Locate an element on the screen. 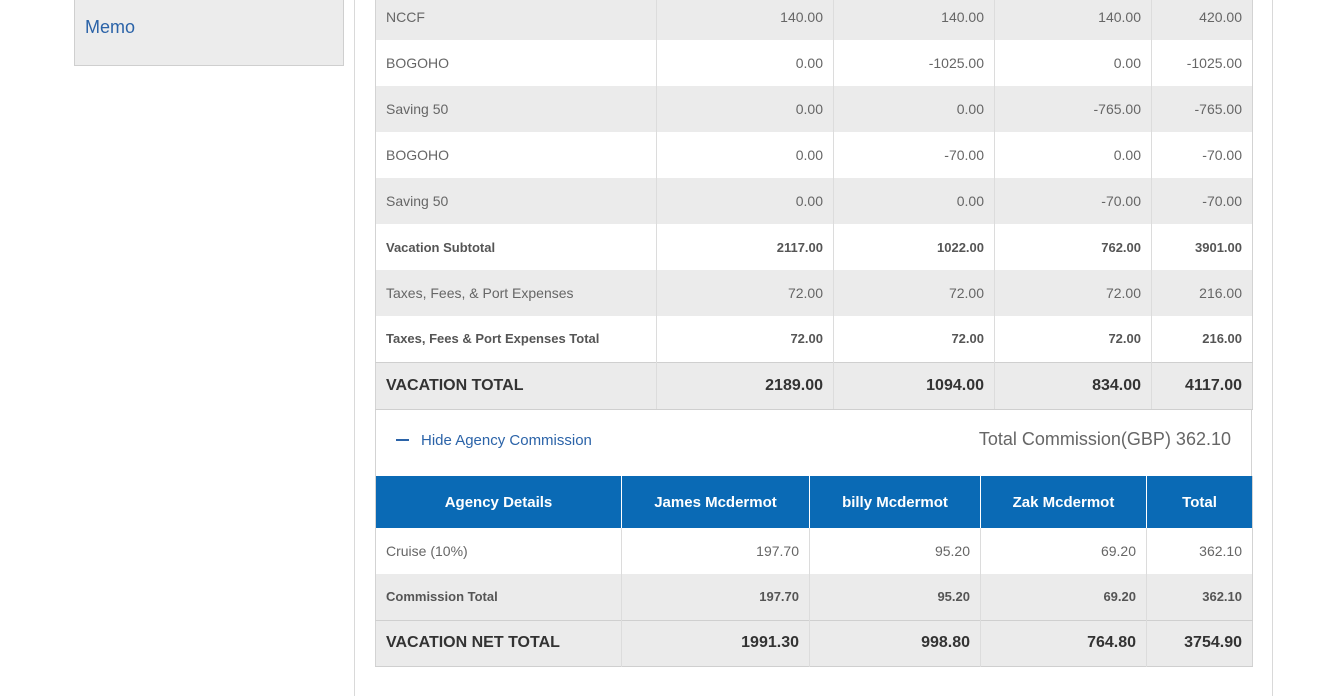  row-value: 762.00 is located at coordinates (1073, 247).